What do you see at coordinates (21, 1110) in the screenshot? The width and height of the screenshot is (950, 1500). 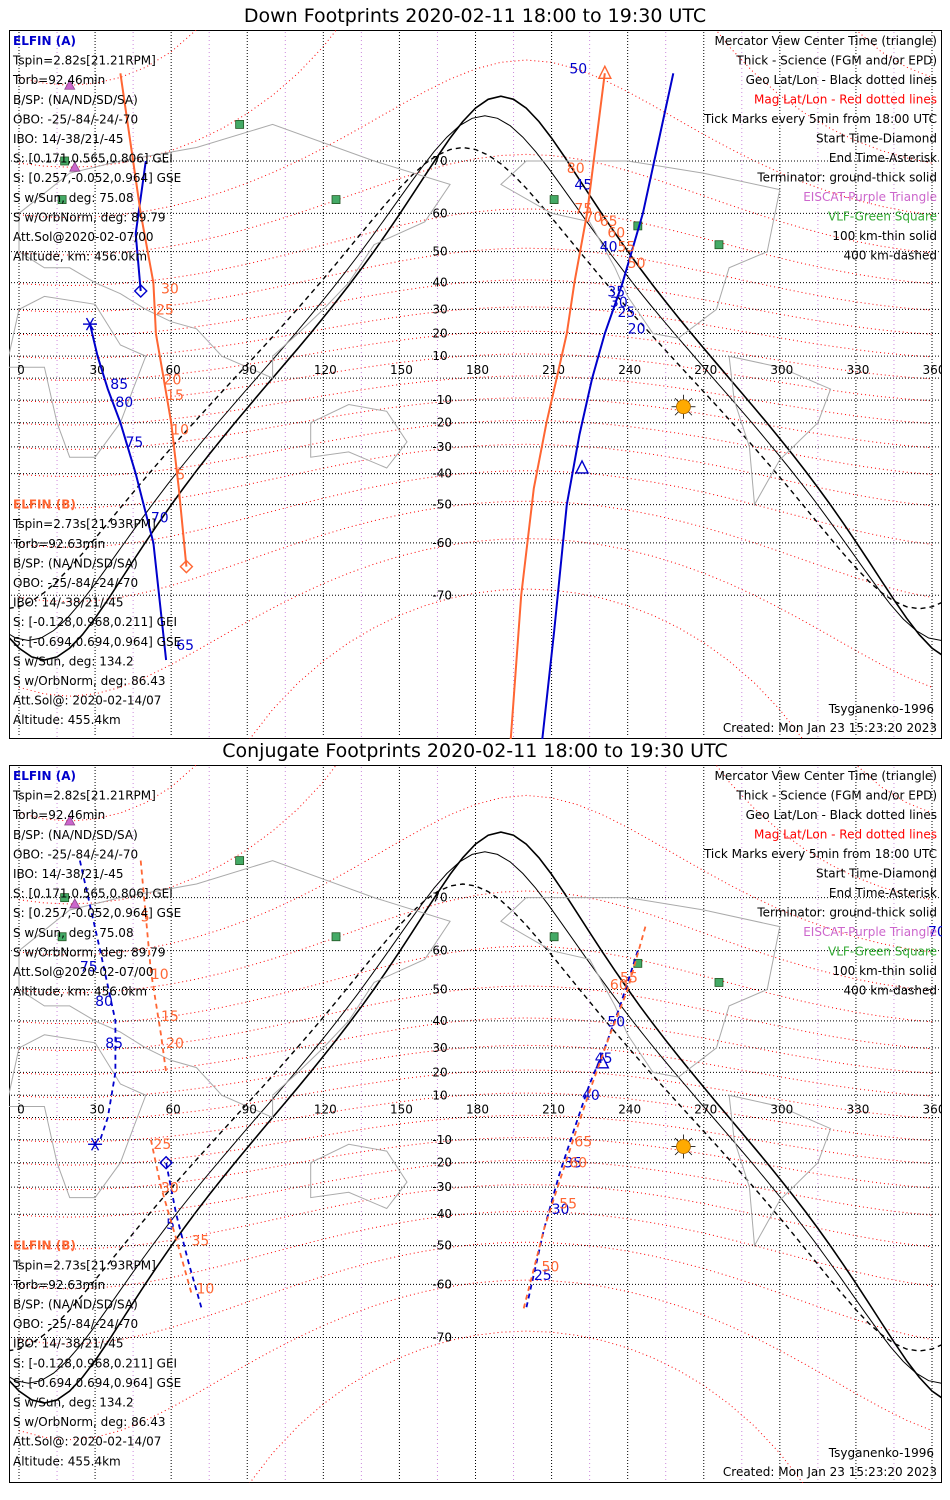 I see `longitude-label: 0` at bounding box center [21, 1110].